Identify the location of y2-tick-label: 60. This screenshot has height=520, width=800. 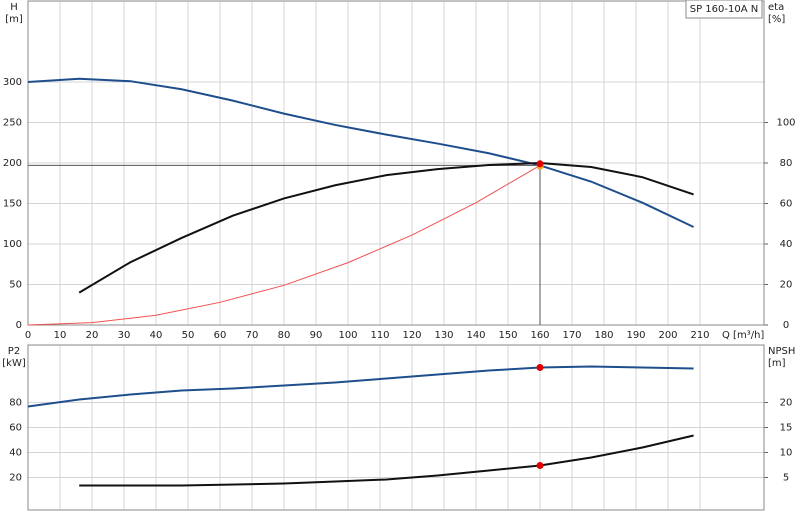
(786, 204).